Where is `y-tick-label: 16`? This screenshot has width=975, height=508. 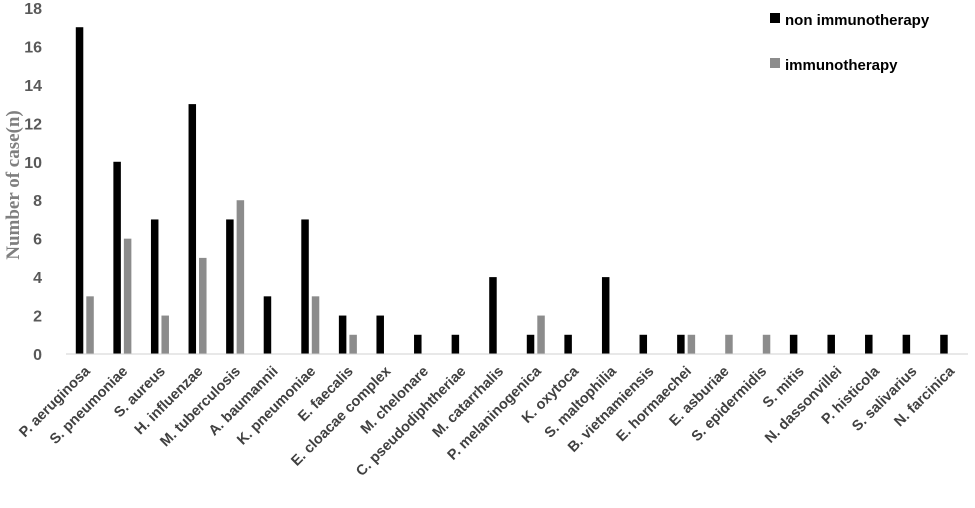 y-tick-label: 16 is located at coordinates (33, 47).